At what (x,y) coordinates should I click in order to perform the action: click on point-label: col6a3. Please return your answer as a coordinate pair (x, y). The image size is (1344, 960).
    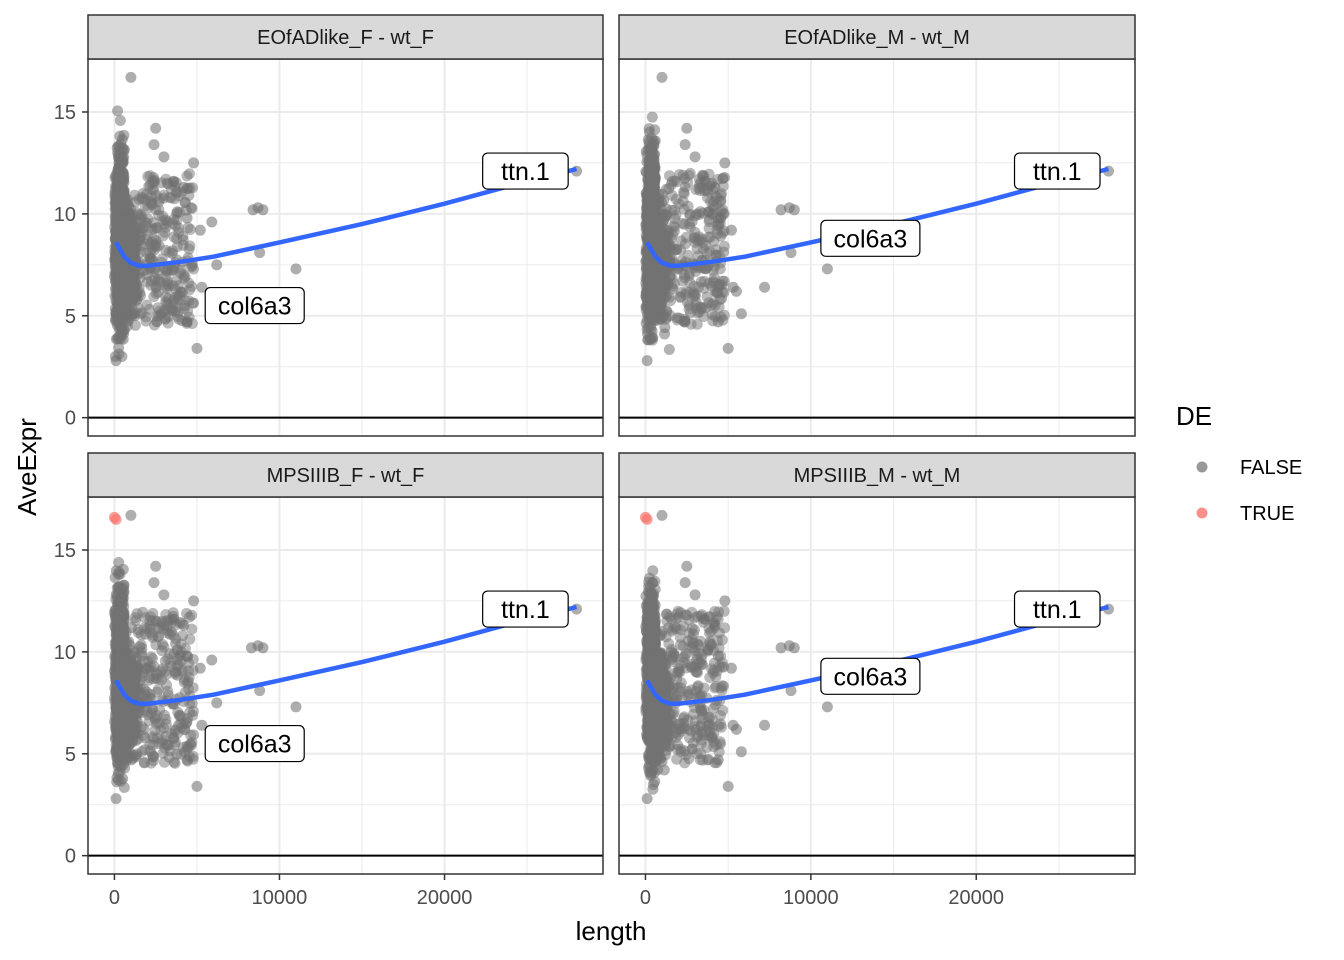
    Looking at the image, I should click on (870, 238).